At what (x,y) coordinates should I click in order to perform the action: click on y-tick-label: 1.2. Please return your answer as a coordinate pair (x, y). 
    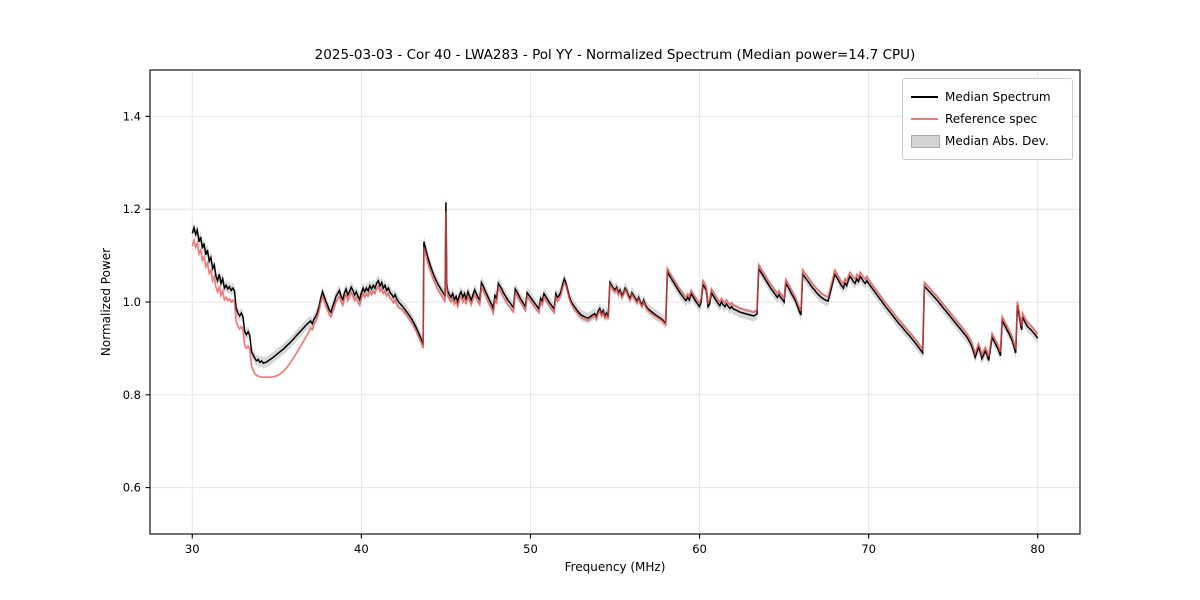
    Looking at the image, I should click on (132, 209).